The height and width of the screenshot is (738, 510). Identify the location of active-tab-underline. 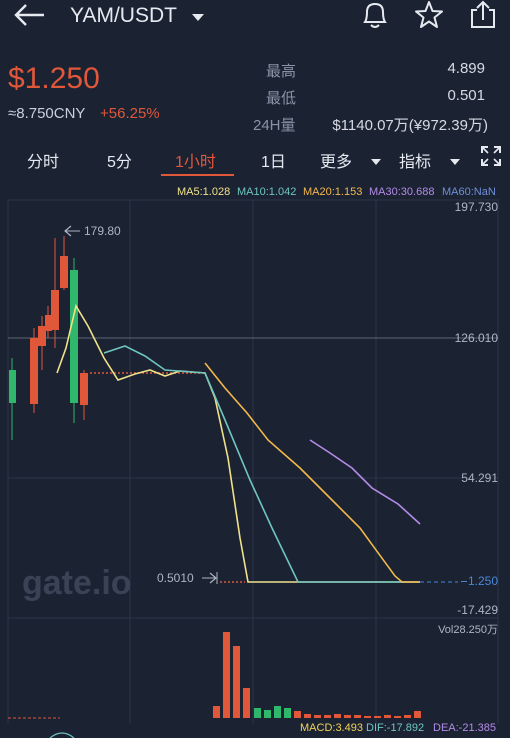
(197, 175).